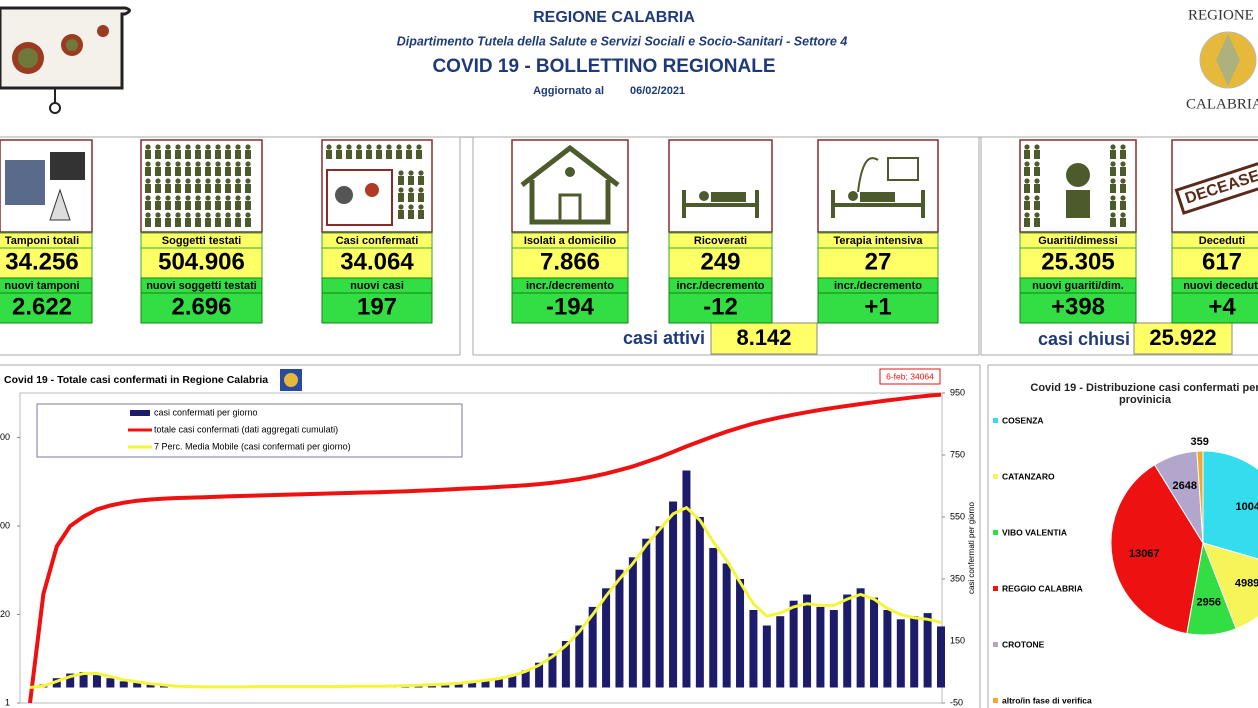 The image size is (1258, 708). I want to click on y-tick-label: 20, so click(5, 614).